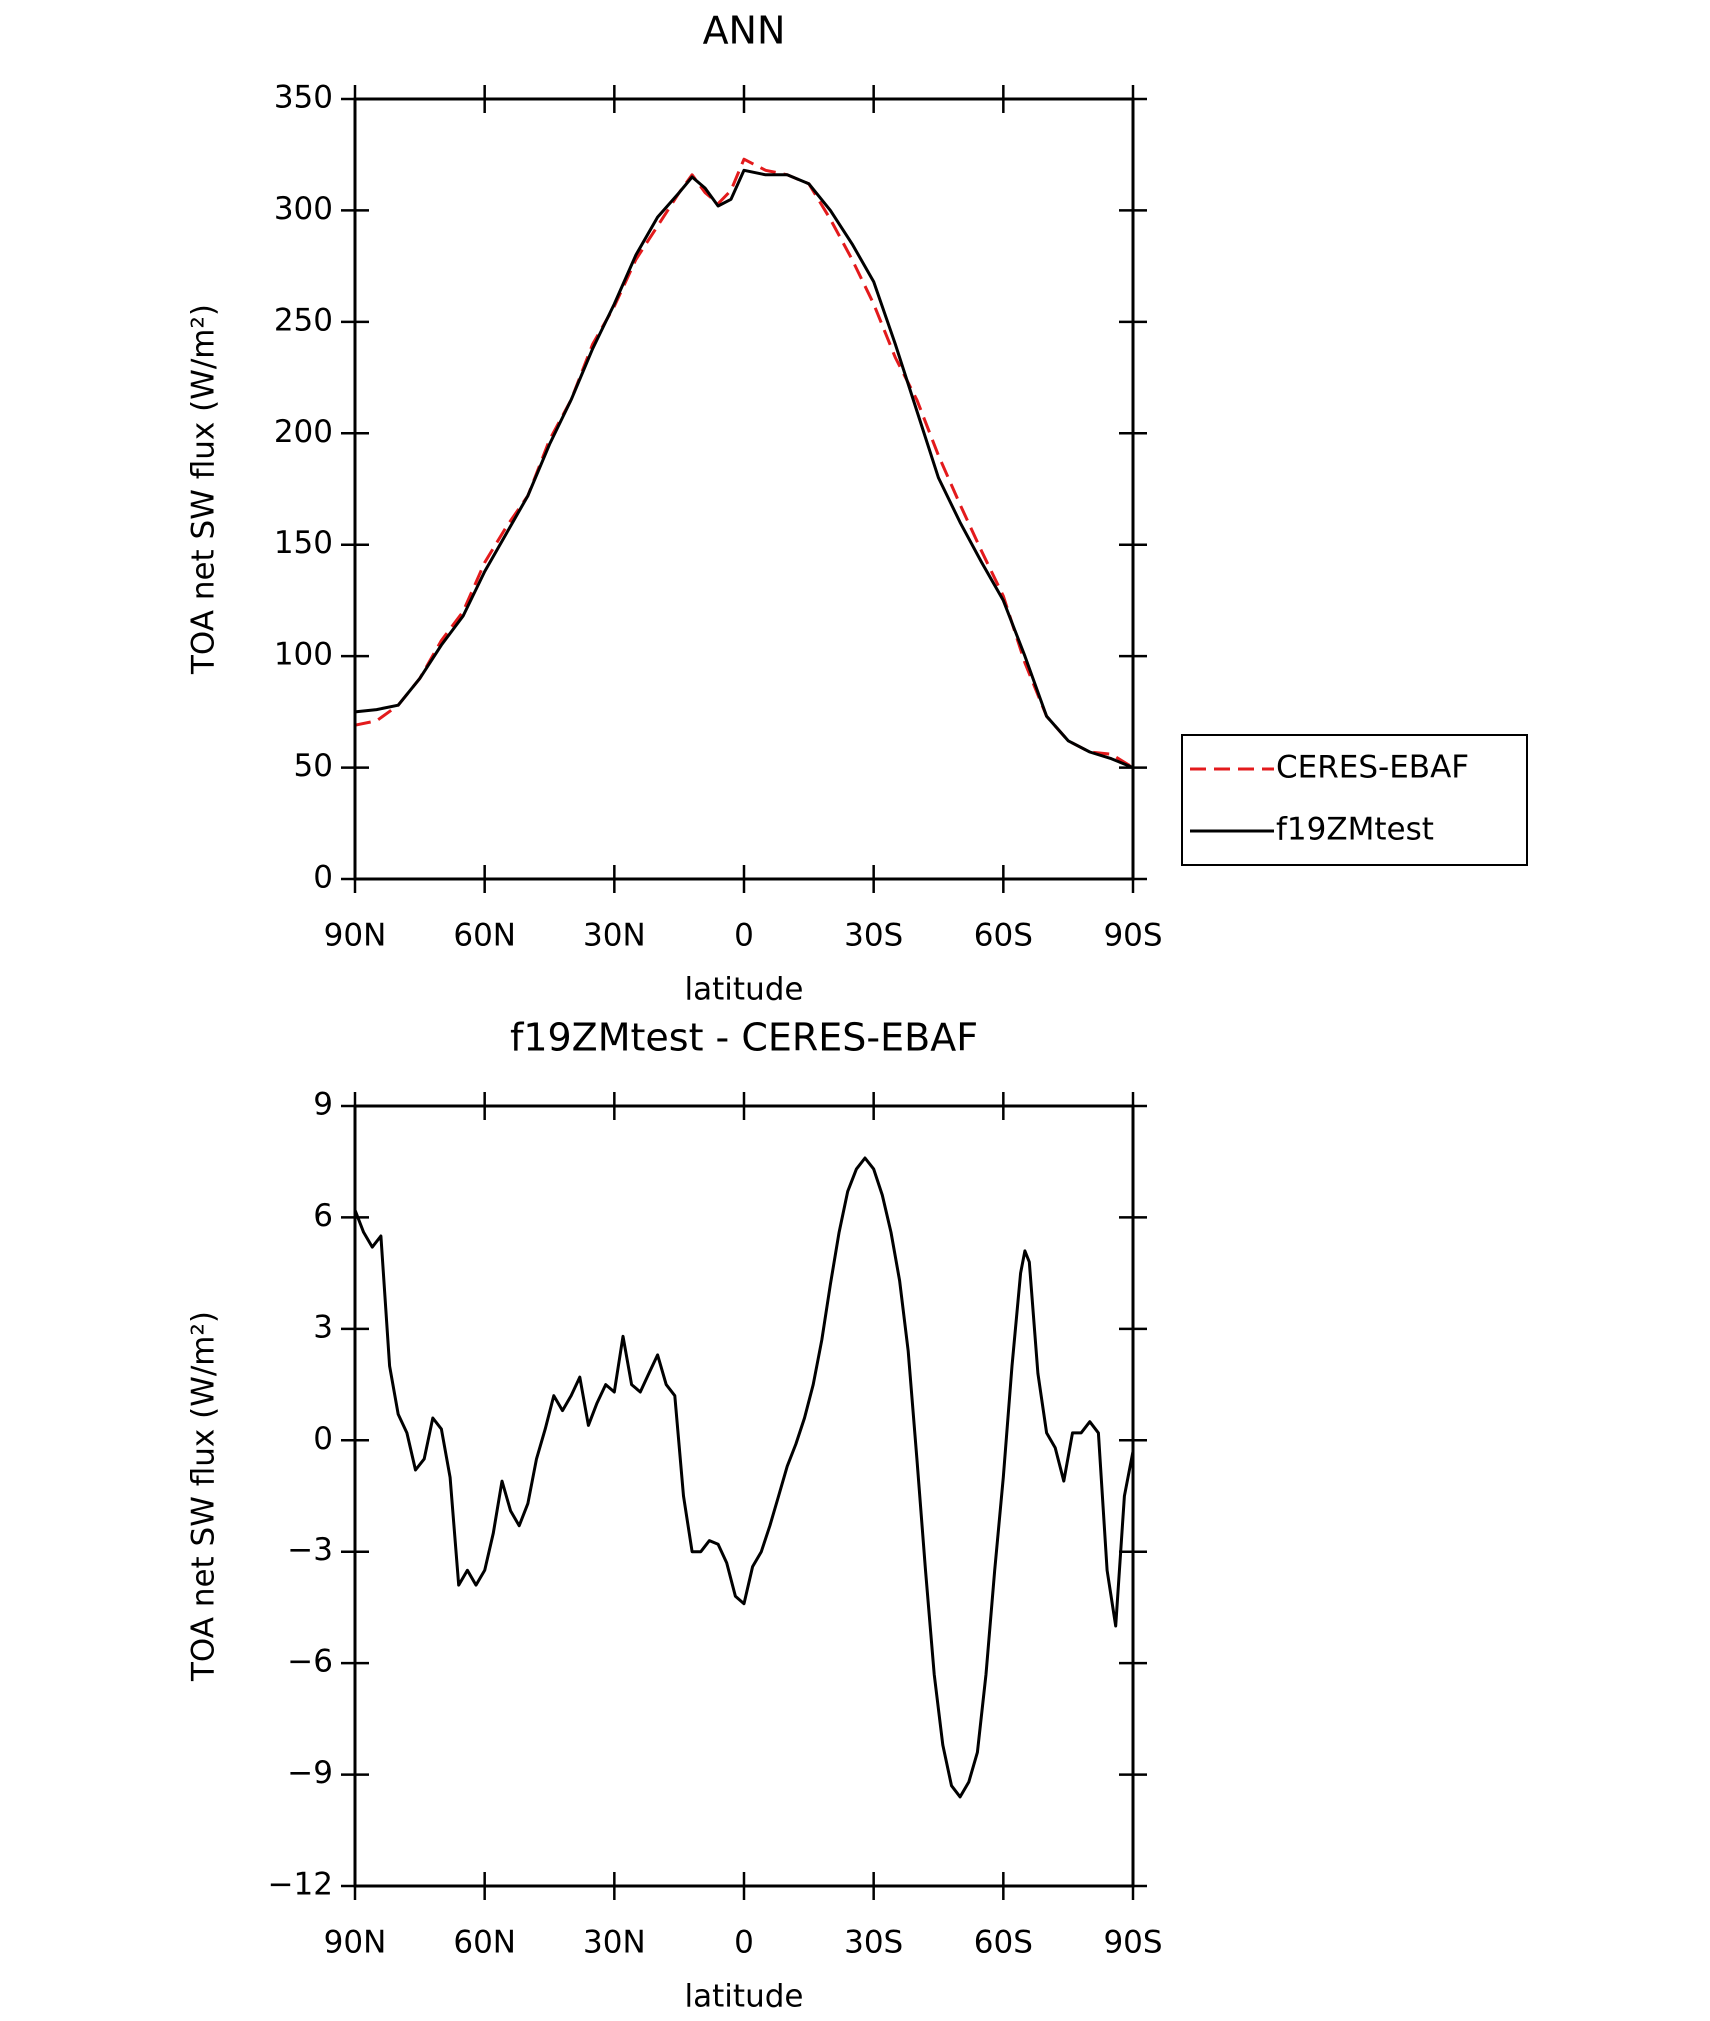  I want to click on y-tick-label: −9, so click(310, 1773).